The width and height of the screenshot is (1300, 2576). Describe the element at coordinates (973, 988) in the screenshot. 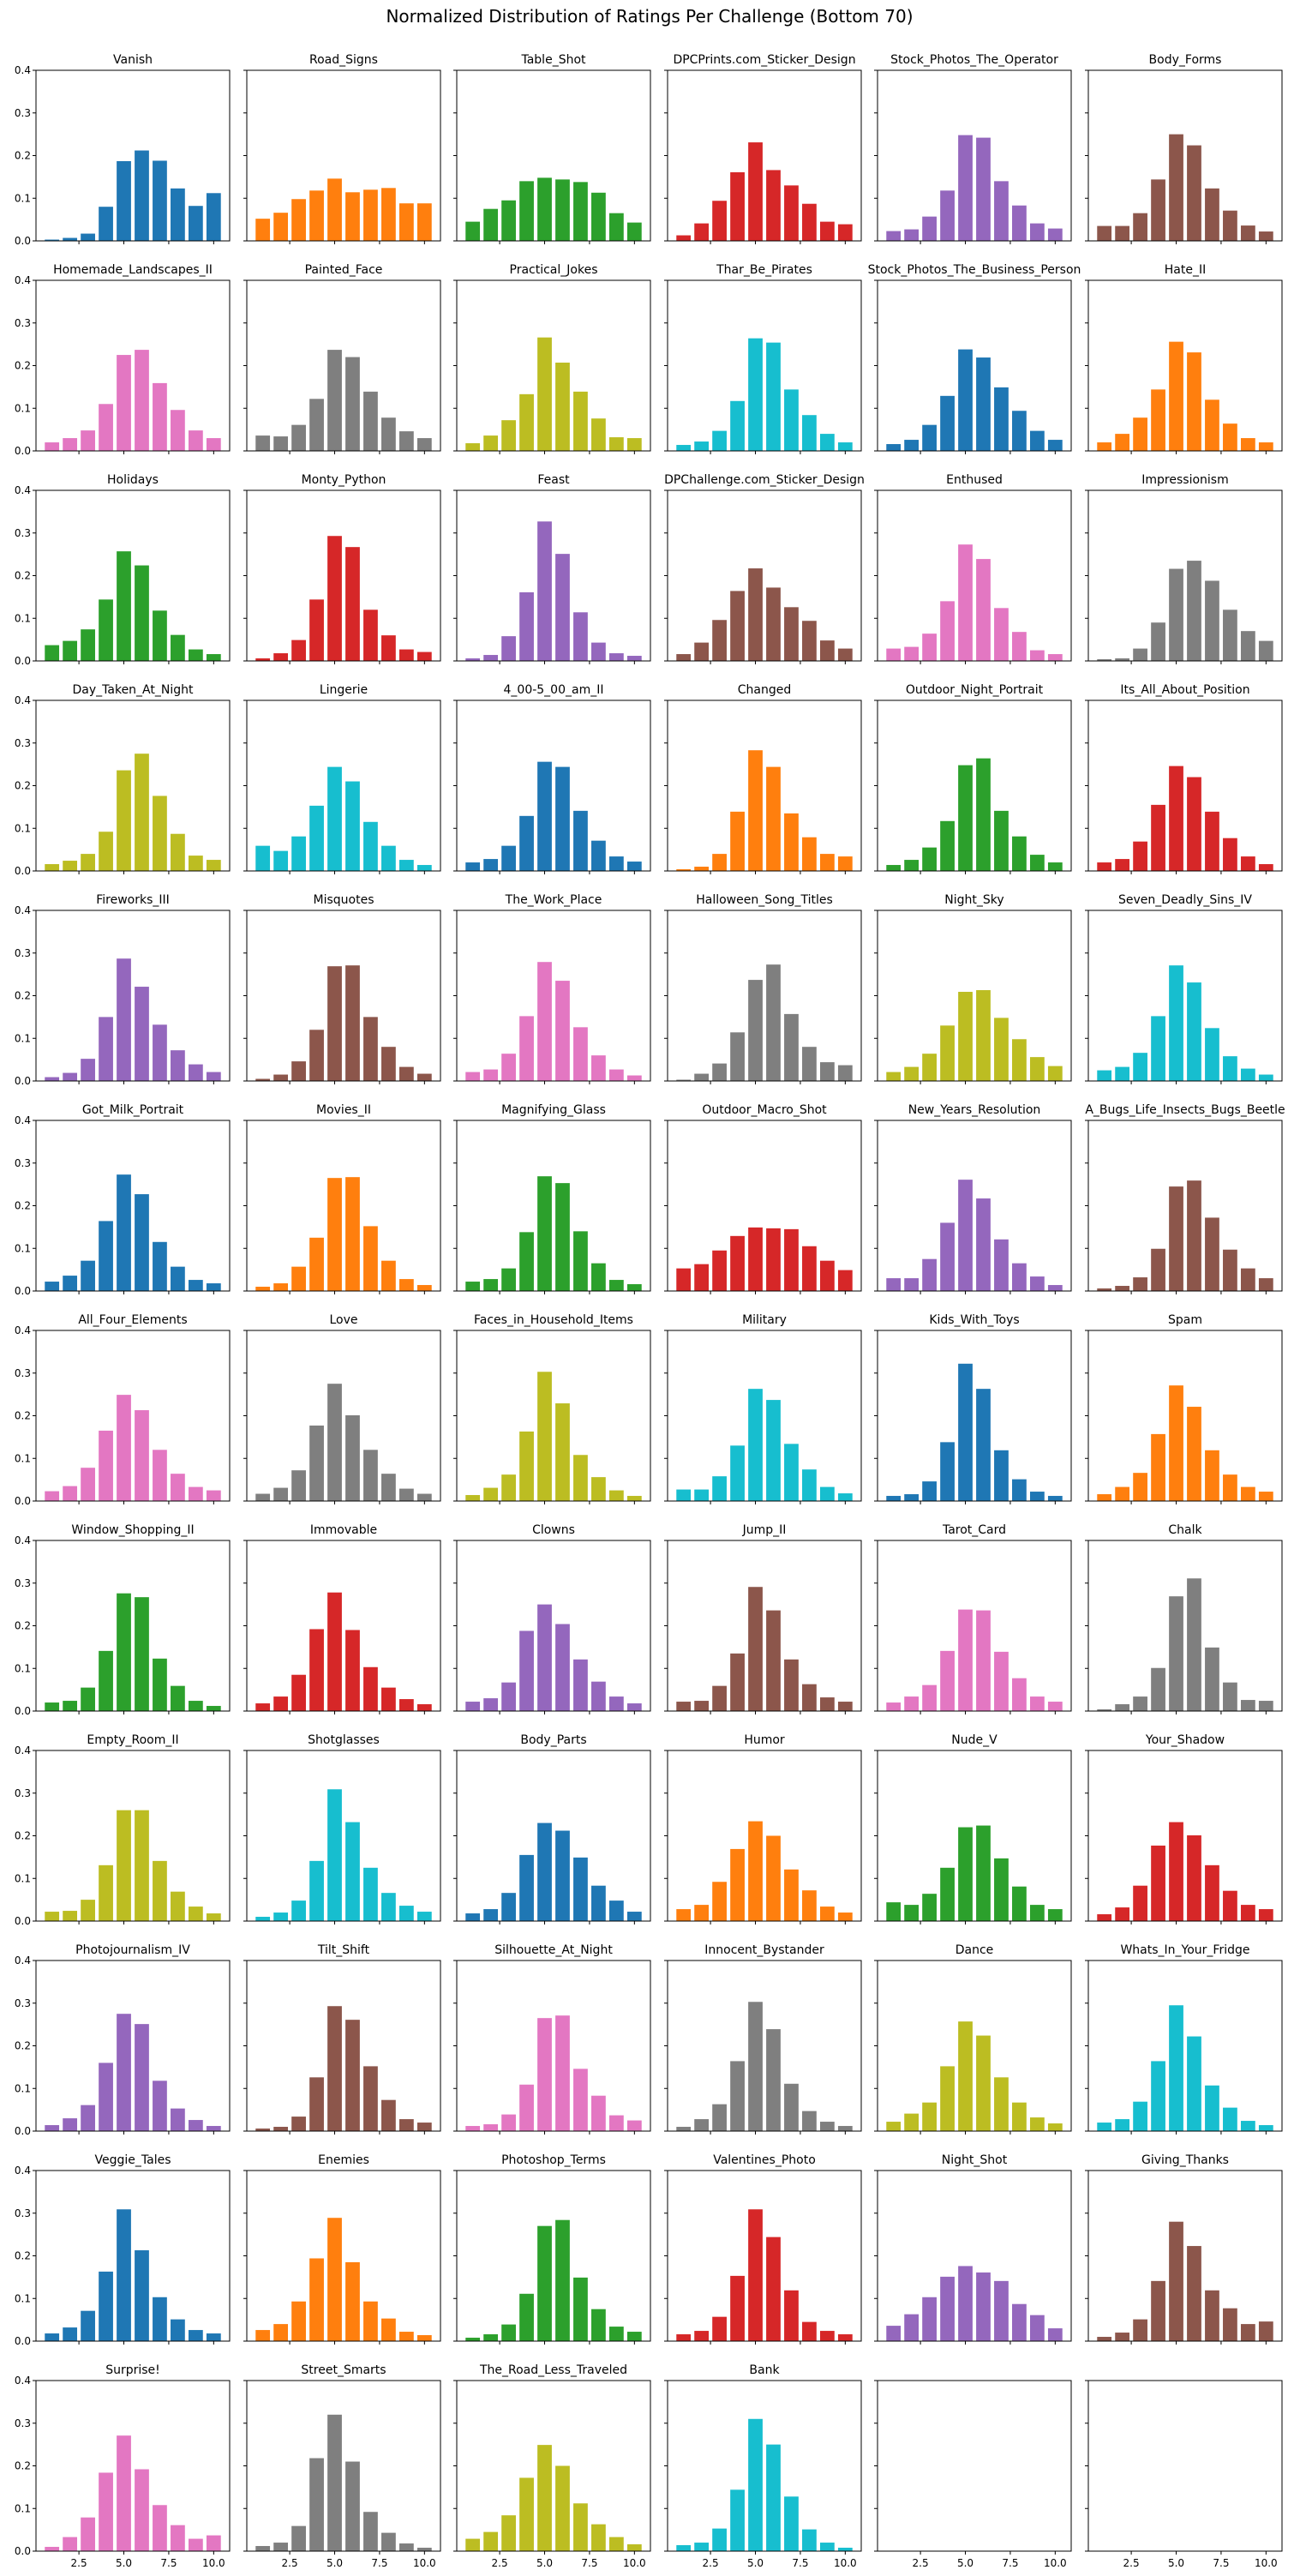

I see `subplot: Night_Sky` at that location.